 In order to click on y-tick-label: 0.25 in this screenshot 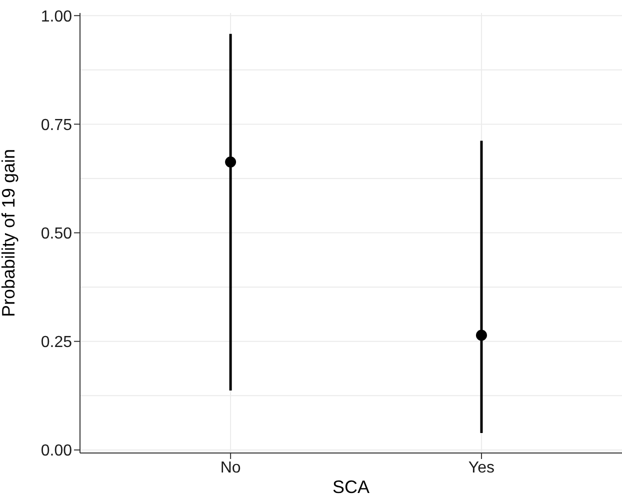, I will do `click(56, 343)`.